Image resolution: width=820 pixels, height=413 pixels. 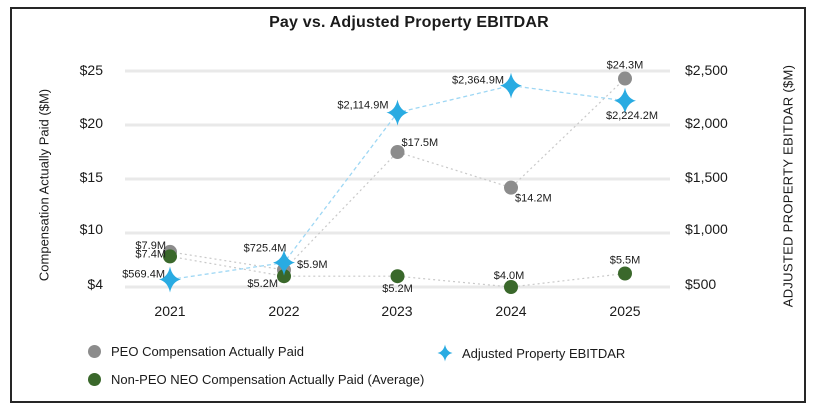 I want to click on data-point-label: $24.3M, so click(x=625, y=66).